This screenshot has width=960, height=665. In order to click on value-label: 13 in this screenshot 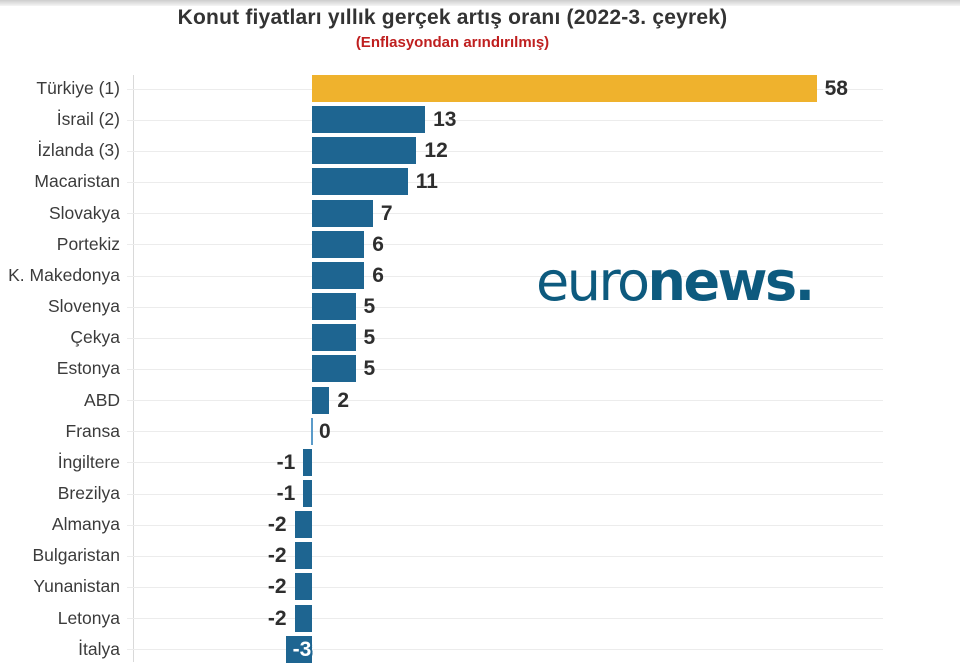, I will do `click(445, 120)`.